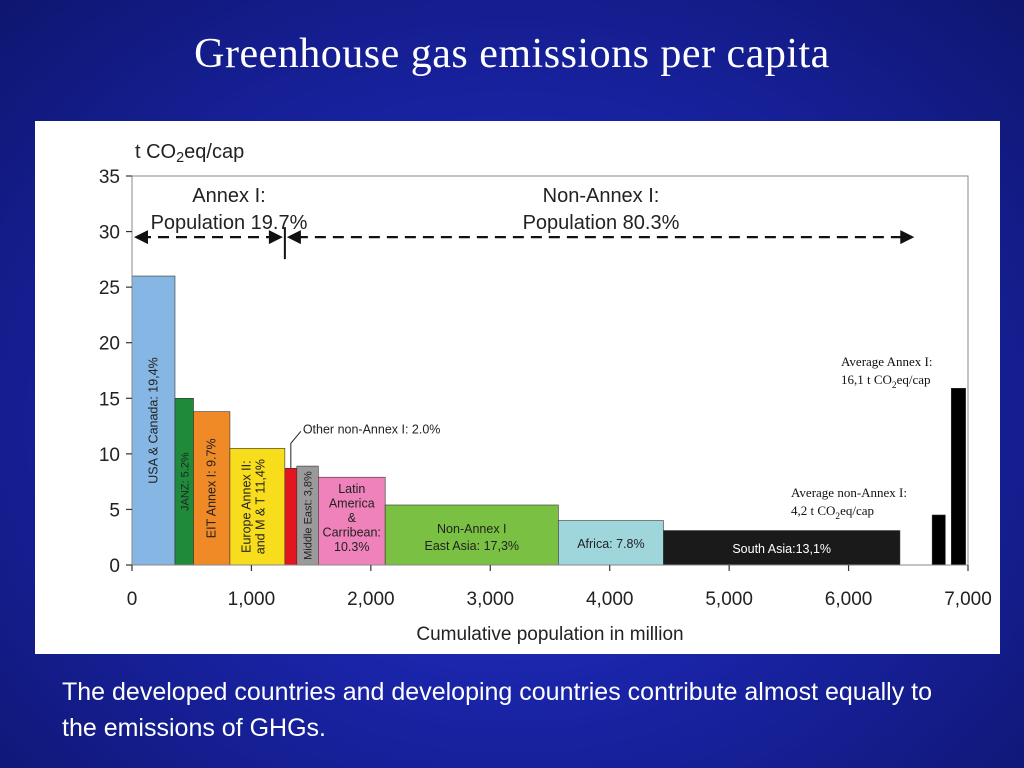 This screenshot has height=768, width=1024. Describe the element at coordinates (293, 237) in the screenshot. I see `arrowhead-mid-right` at that location.